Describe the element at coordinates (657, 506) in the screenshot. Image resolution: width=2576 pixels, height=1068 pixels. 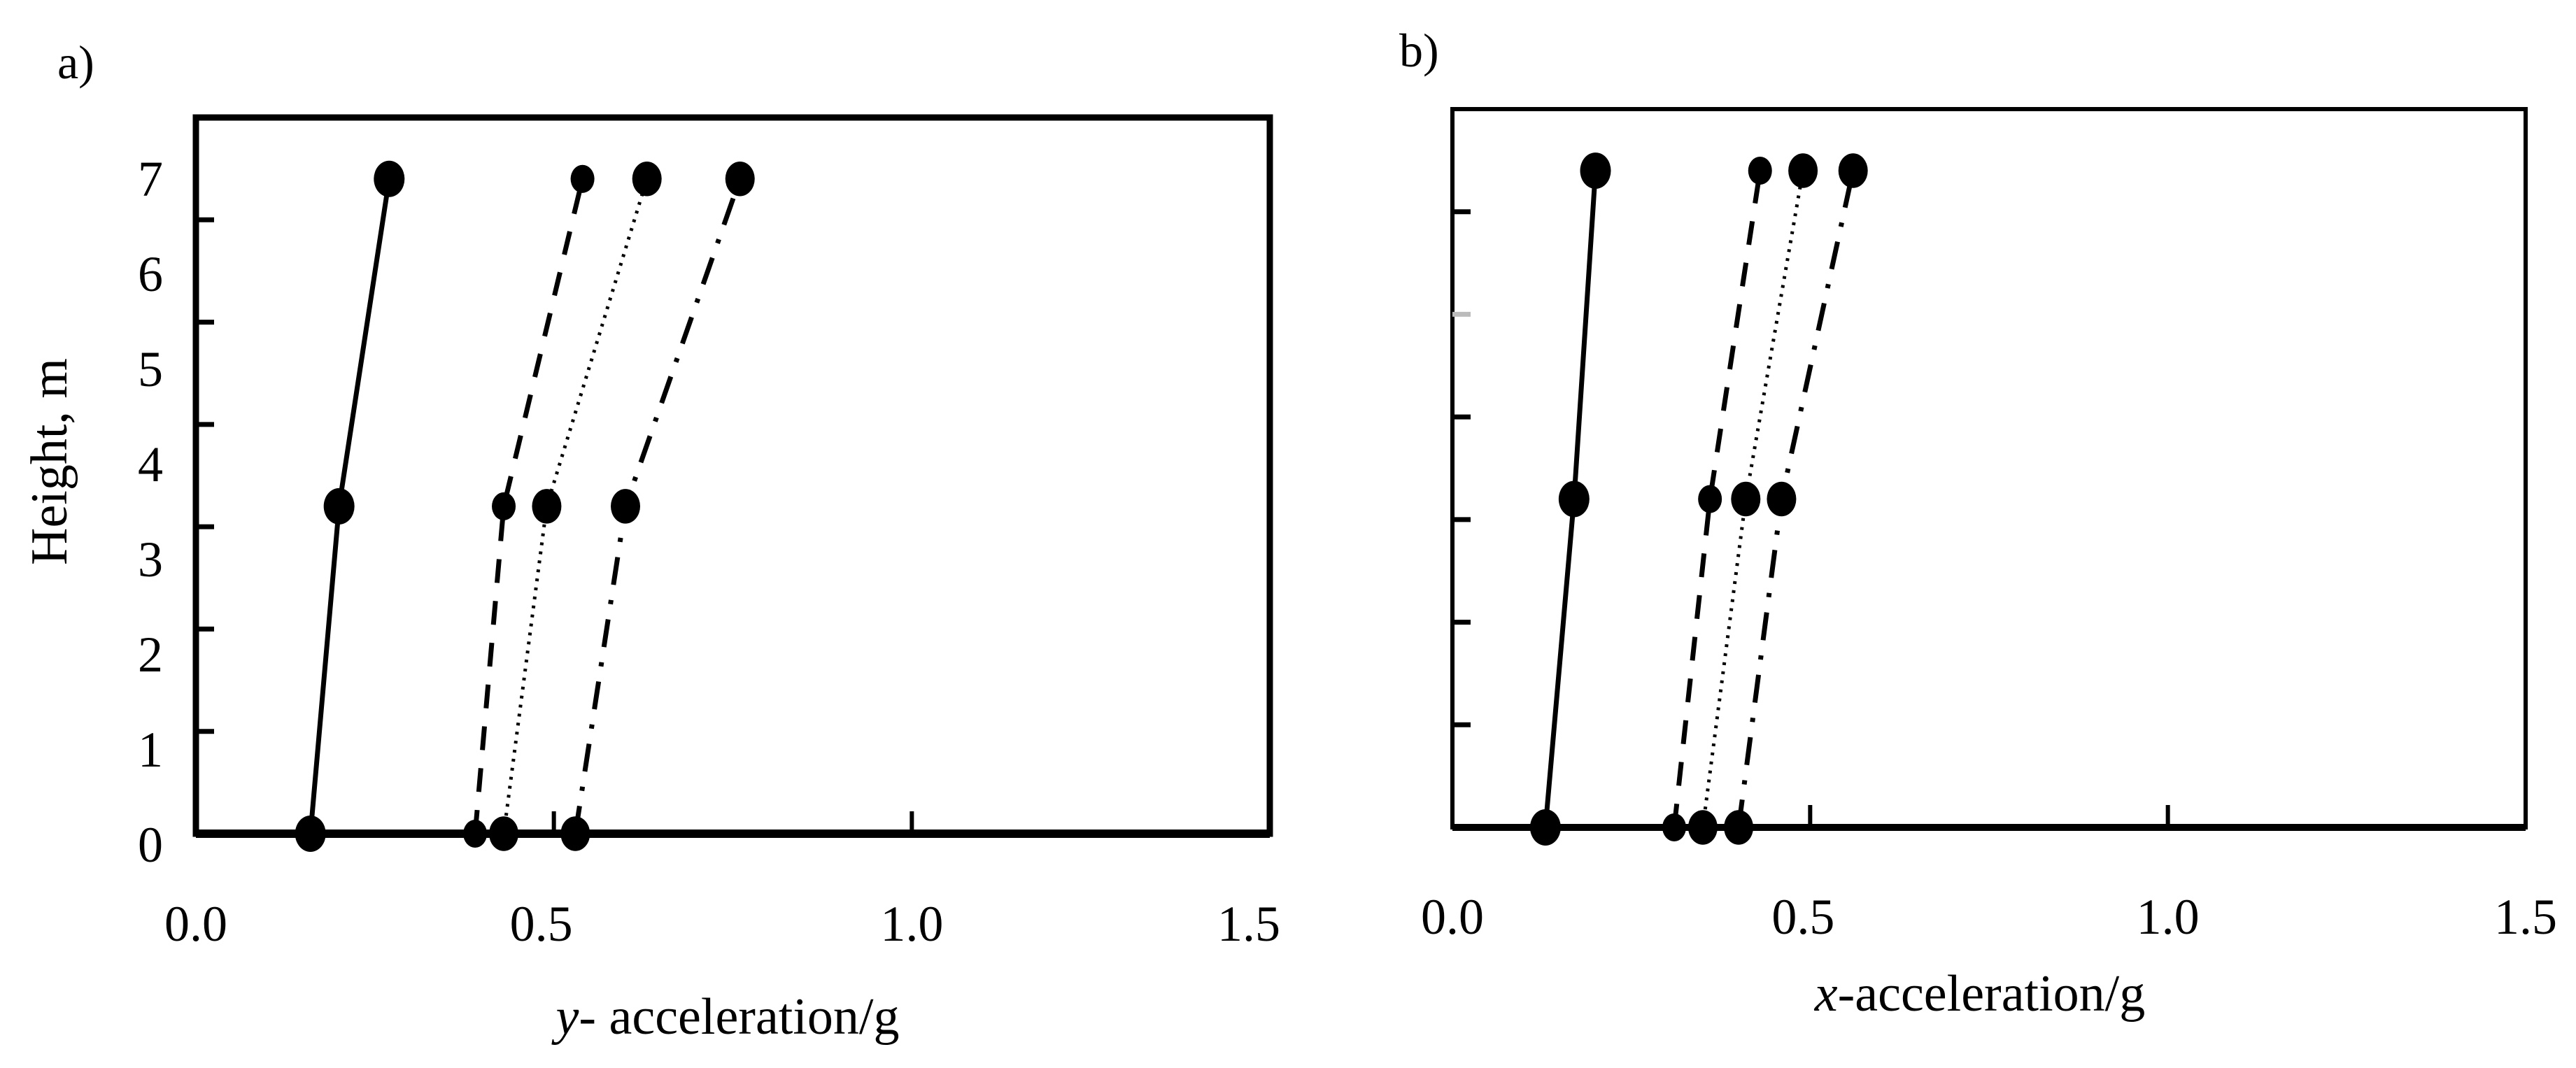
I see `series-line-dash-dot` at that location.